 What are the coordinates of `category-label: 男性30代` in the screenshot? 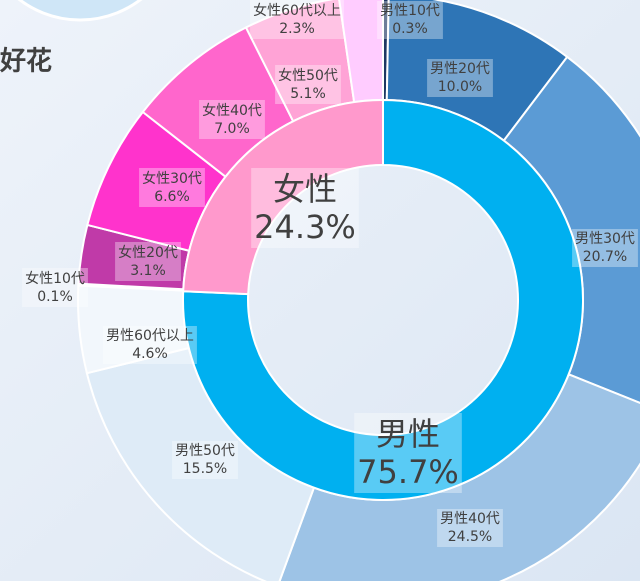 It's located at (605, 239).